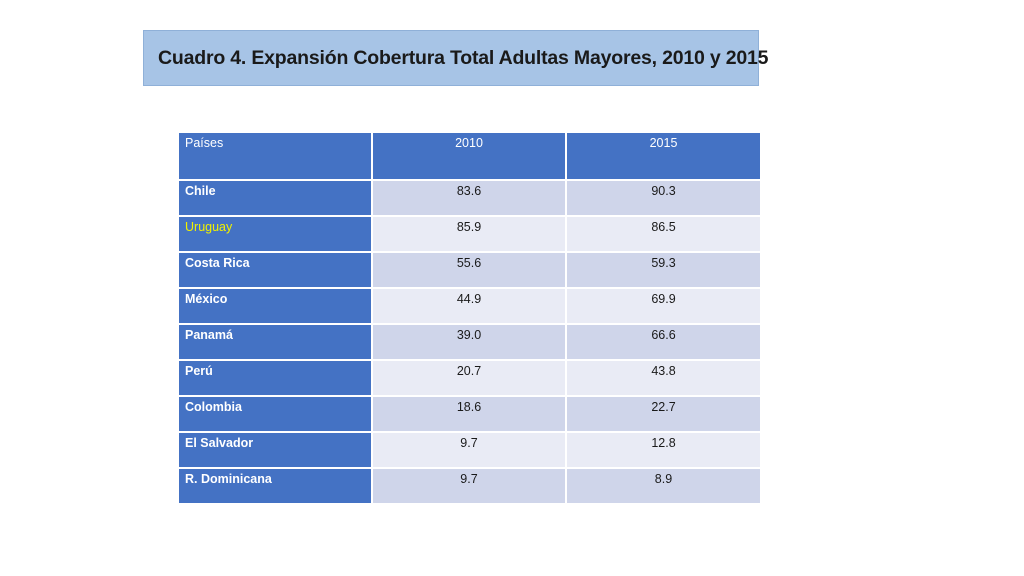  I want to click on country-cell: Costa Rica, so click(275, 270).